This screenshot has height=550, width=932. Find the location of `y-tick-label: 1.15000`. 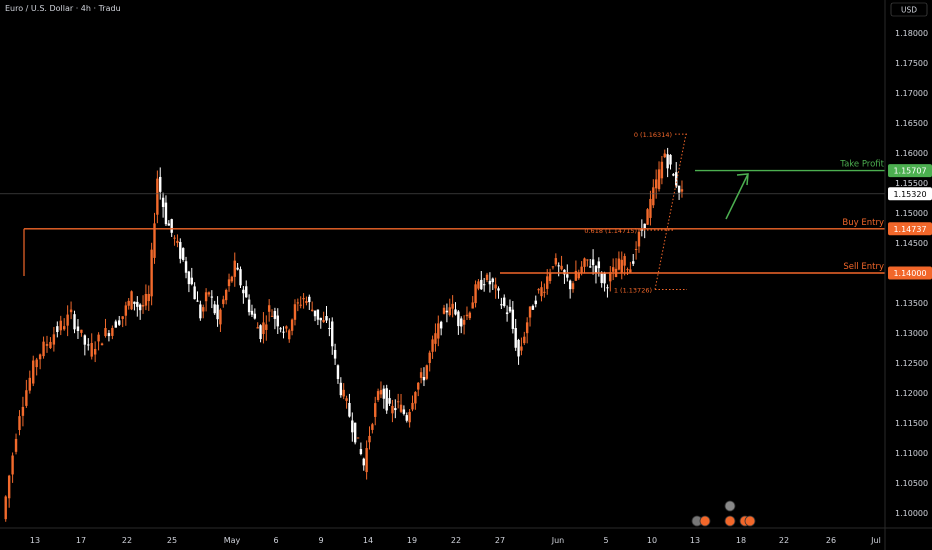

y-tick-label: 1.15000 is located at coordinates (911, 213).